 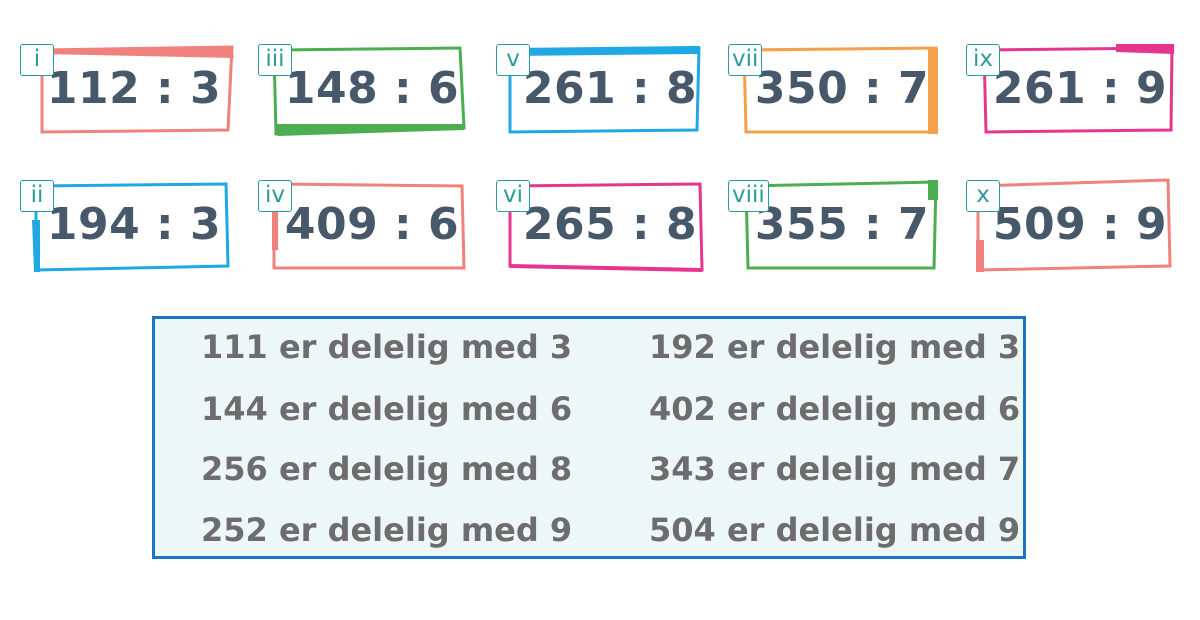 What do you see at coordinates (275, 60) in the screenshot?
I see `exercise-label: iii` at bounding box center [275, 60].